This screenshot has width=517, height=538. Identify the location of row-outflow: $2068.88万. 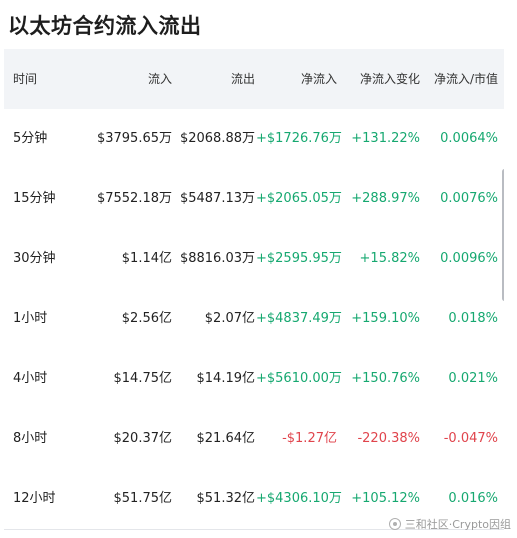
(217, 138).